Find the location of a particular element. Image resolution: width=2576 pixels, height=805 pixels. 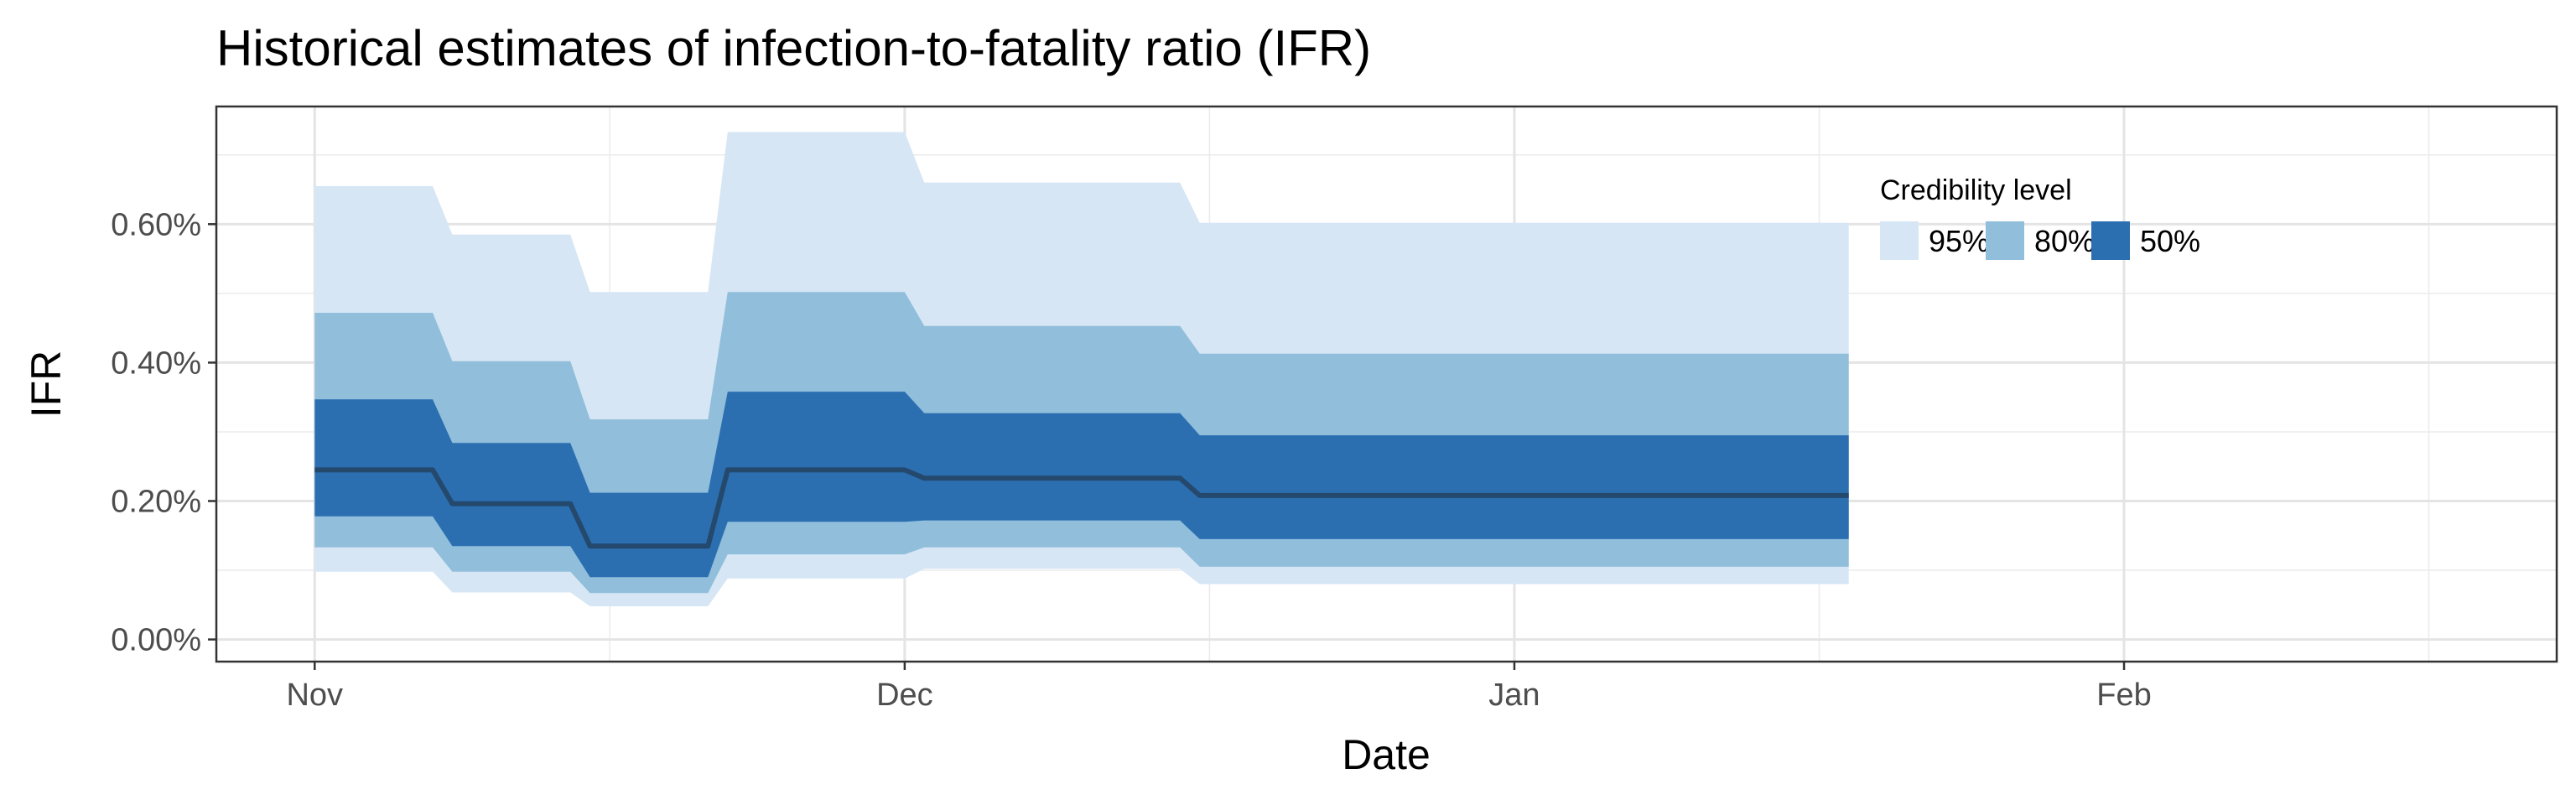

y-tick-label: 0.20% is located at coordinates (156, 501).